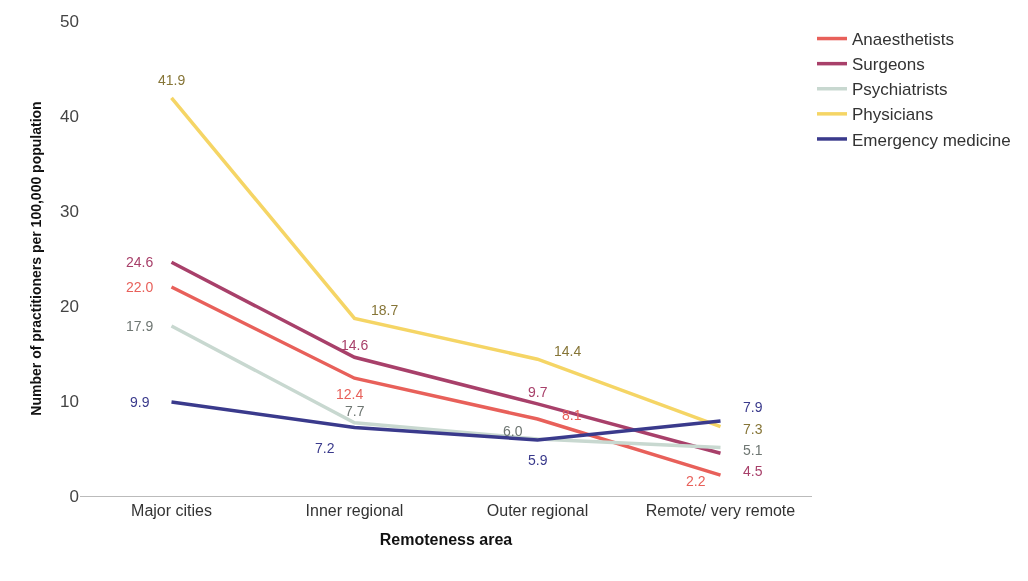 The width and height of the screenshot is (1028, 581). Describe the element at coordinates (171, 511) in the screenshot. I see `x-tick-label: Major cities` at that location.